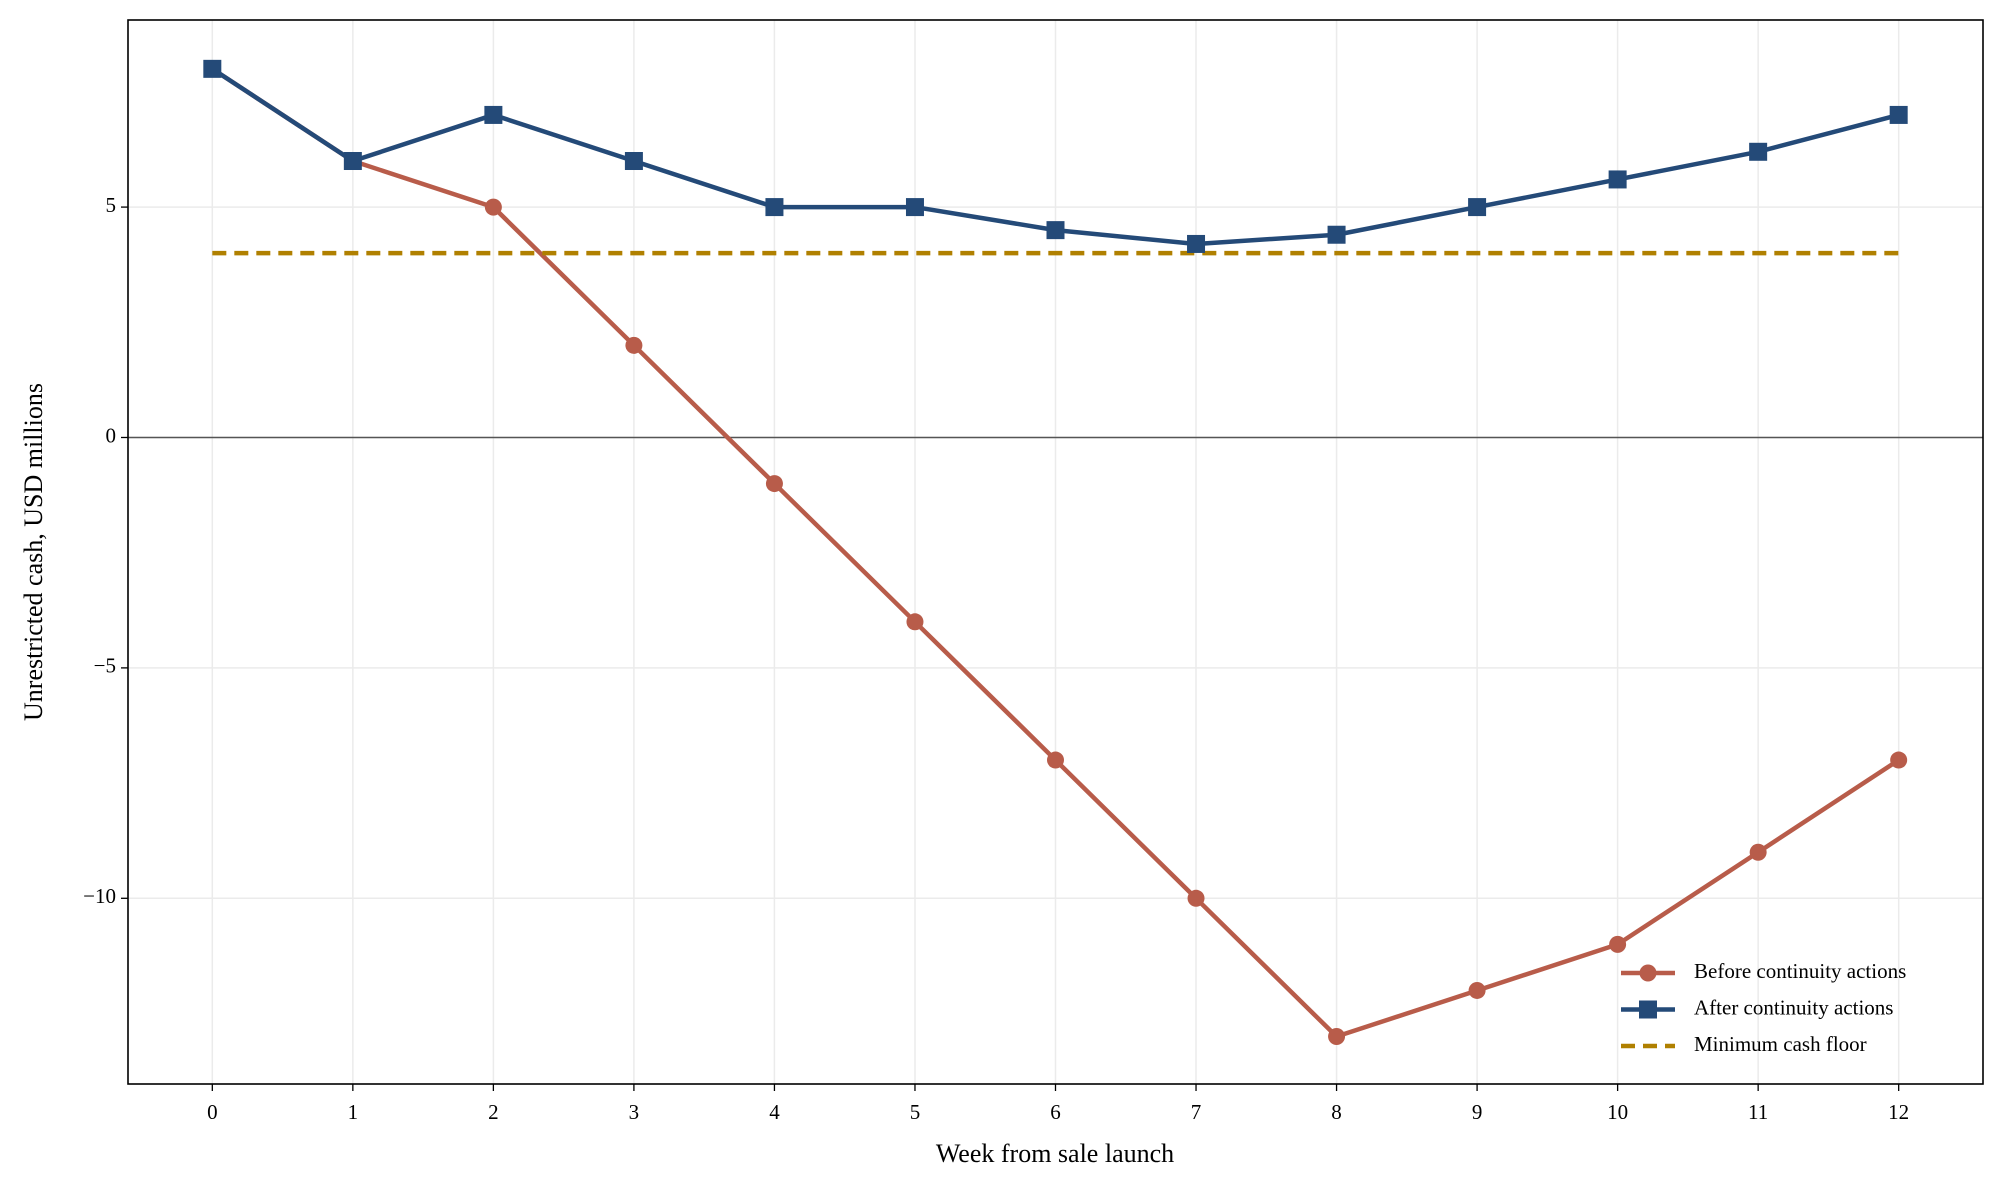 The width and height of the screenshot is (2006, 1193). Describe the element at coordinates (1617, 1112) in the screenshot. I see `x-tick-label: 10` at that location.